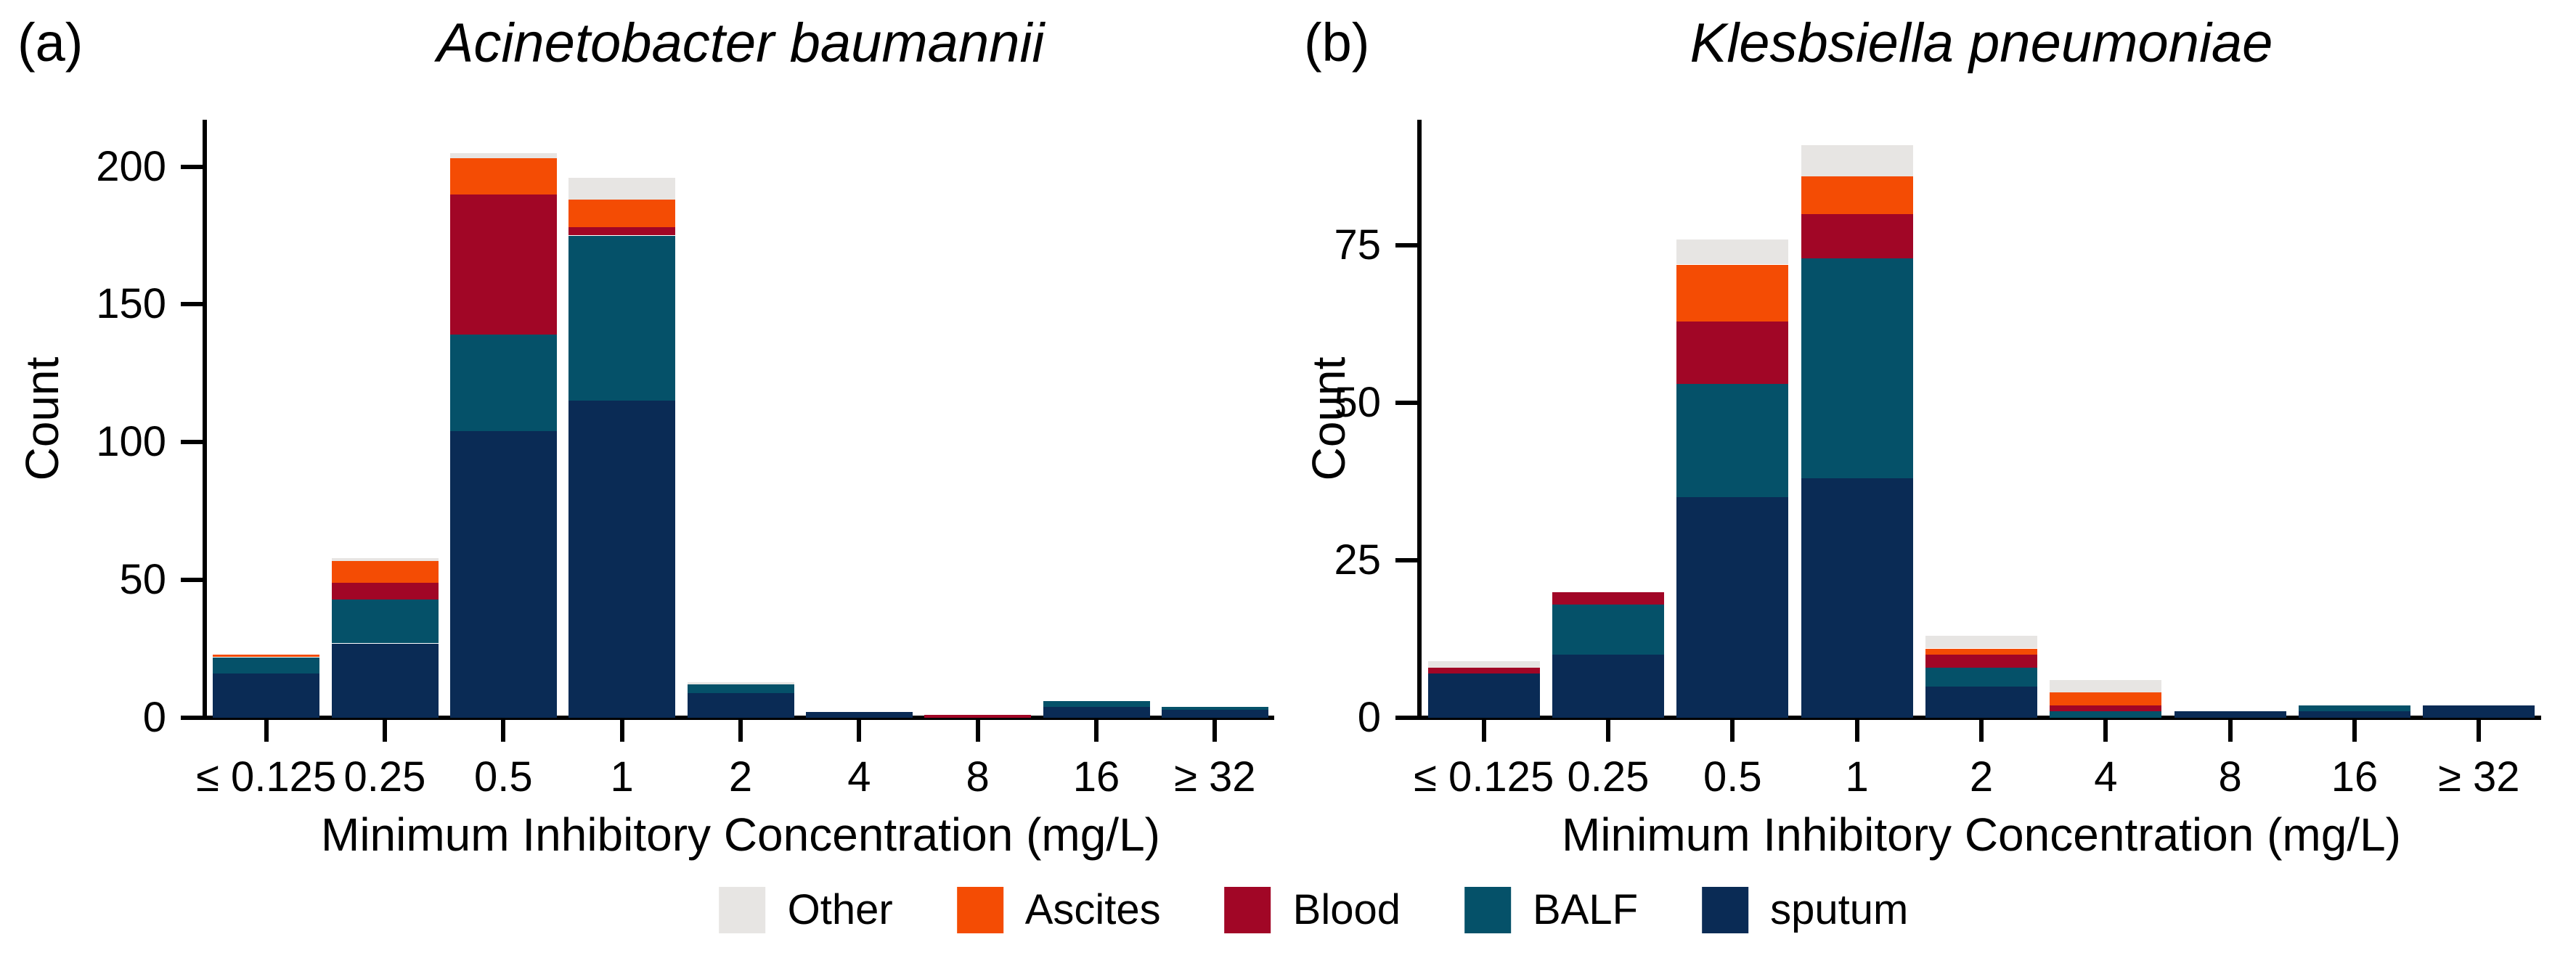 This screenshot has height=958, width=2576. Describe the element at coordinates (741, 683) in the screenshot. I see `bar-2-Other` at that location.